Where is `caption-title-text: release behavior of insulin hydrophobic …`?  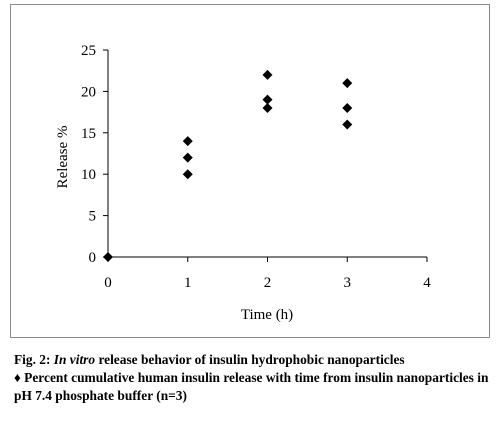 caption-title-text: release behavior of insulin hydrophobic … is located at coordinates (250, 359).